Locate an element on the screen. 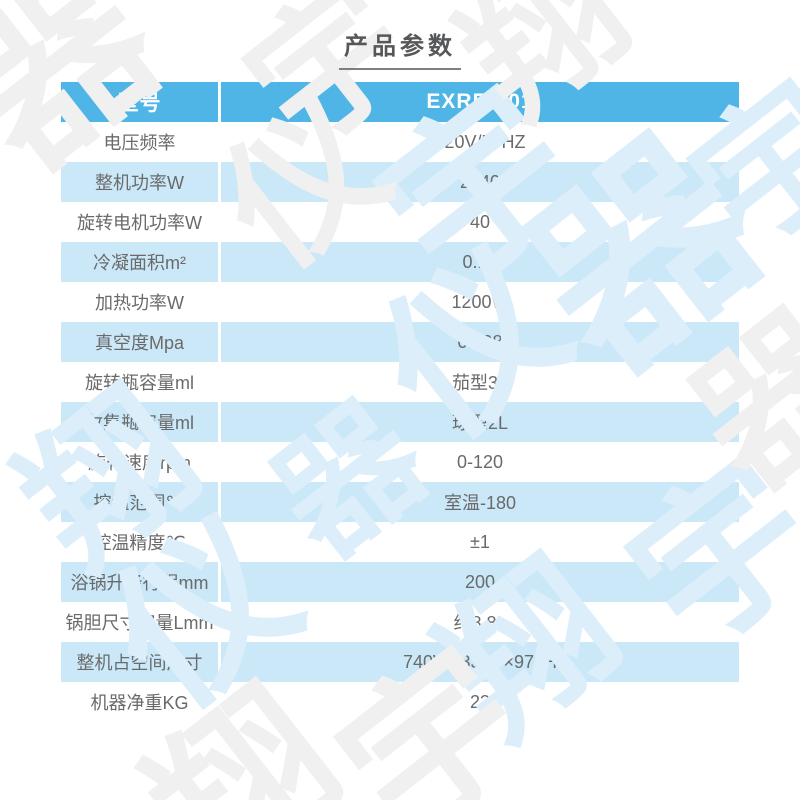  table-row: 旋转速度rpm 0-120 is located at coordinates (400, 462).